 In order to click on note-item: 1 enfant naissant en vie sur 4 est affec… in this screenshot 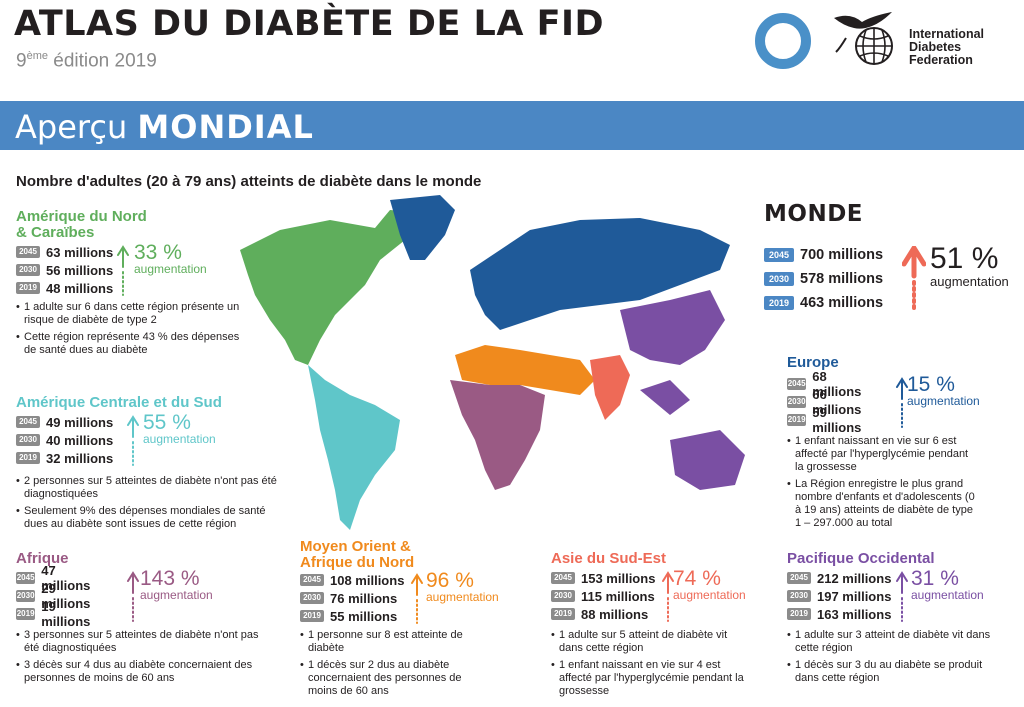, I will do `click(651, 678)`.